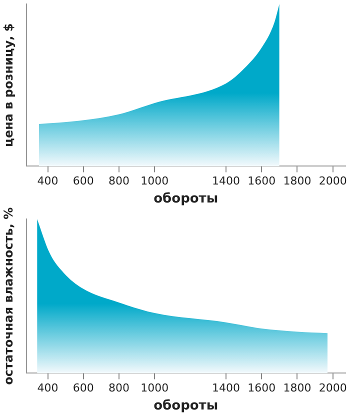 The image size is (350, 415). I want to click on y-axis-title: цена в розницу, $, so click(8, 85).